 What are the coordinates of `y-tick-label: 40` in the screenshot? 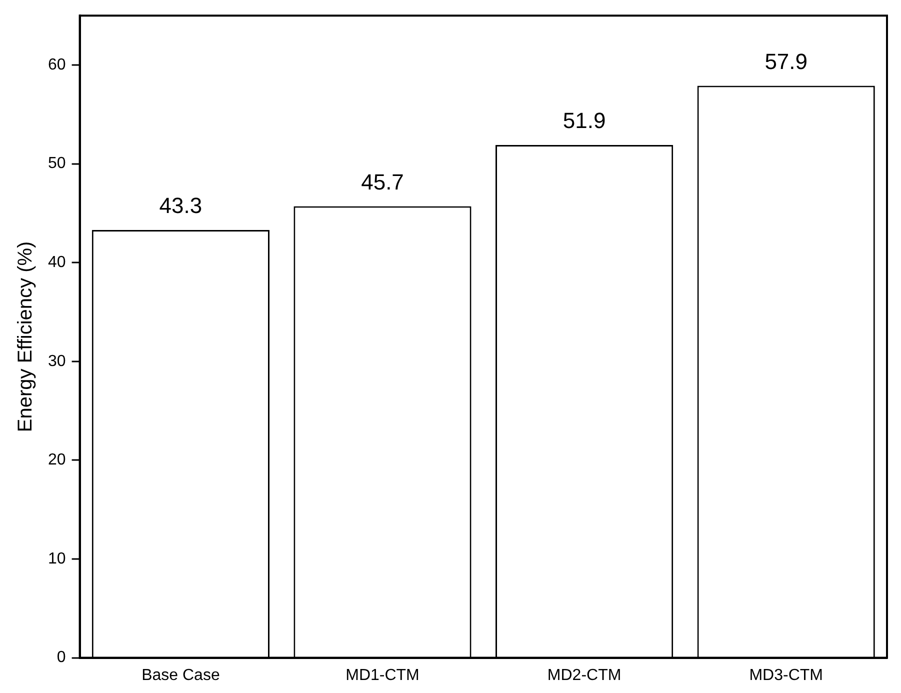 It's located at (57, 263).